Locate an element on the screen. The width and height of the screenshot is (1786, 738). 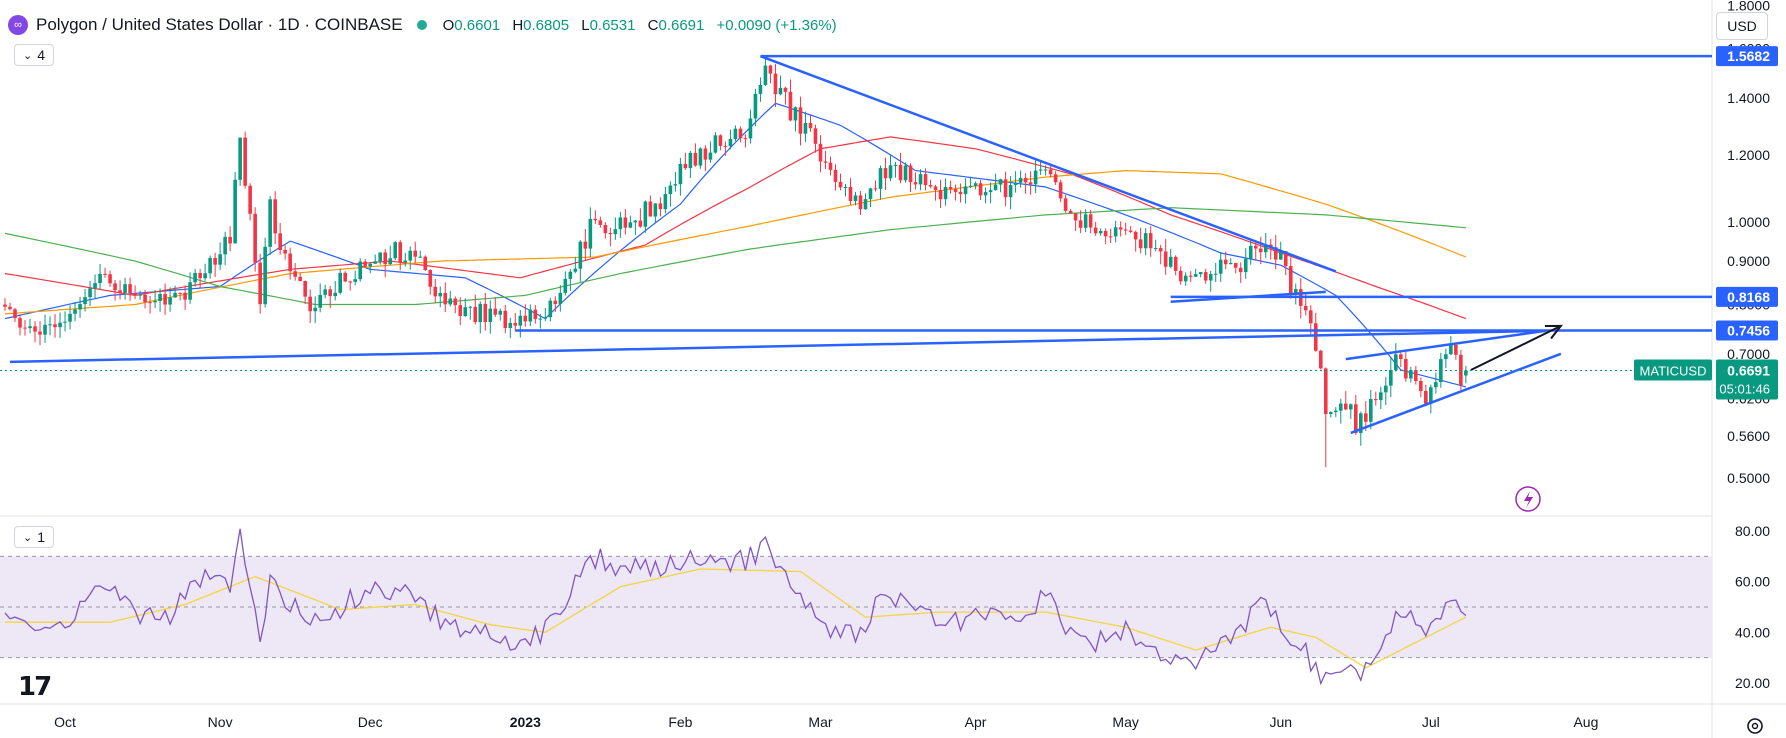
indicators-toggle: ⌄ 4 is located at coordinates (34, 55).